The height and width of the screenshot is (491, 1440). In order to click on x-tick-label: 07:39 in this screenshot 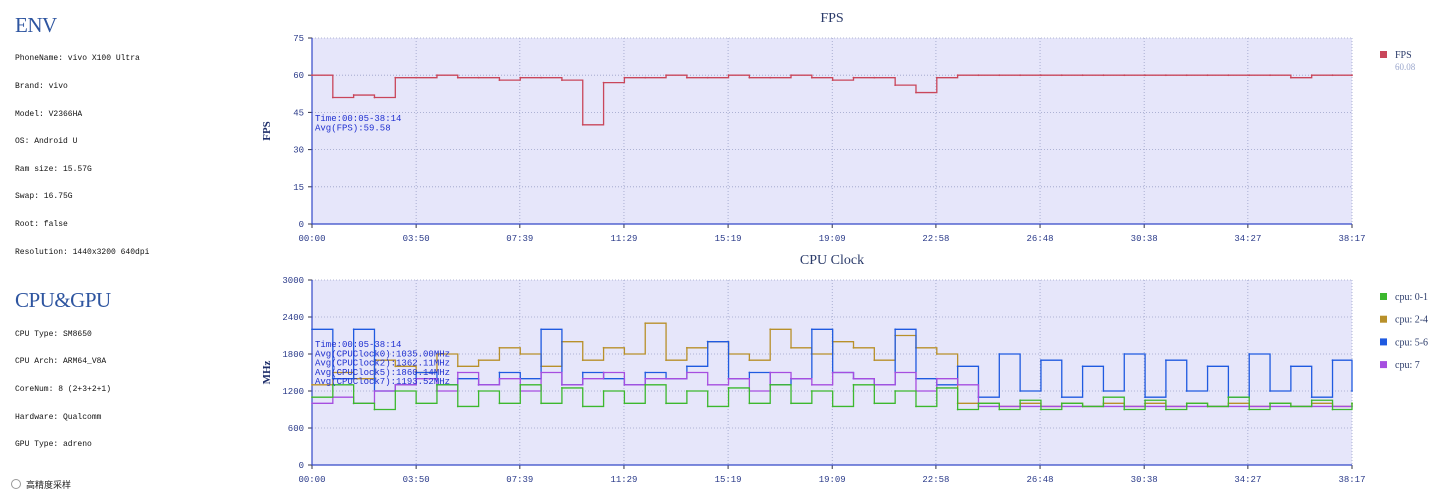, I will do `click(519, 480)`.